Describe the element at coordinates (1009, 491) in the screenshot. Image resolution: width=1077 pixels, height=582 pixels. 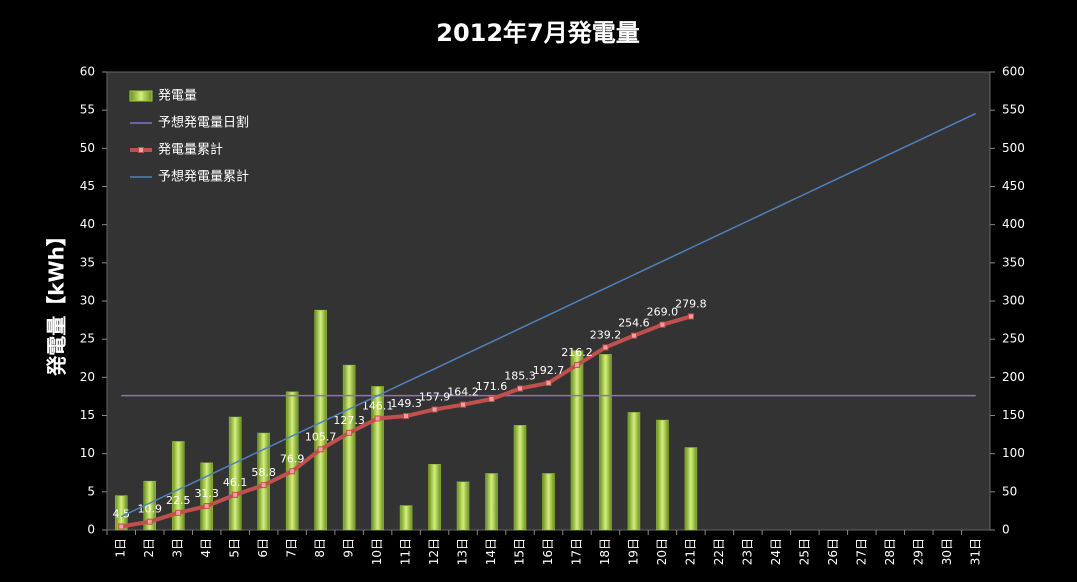
I see `y2-tick-label: 50` at that location.